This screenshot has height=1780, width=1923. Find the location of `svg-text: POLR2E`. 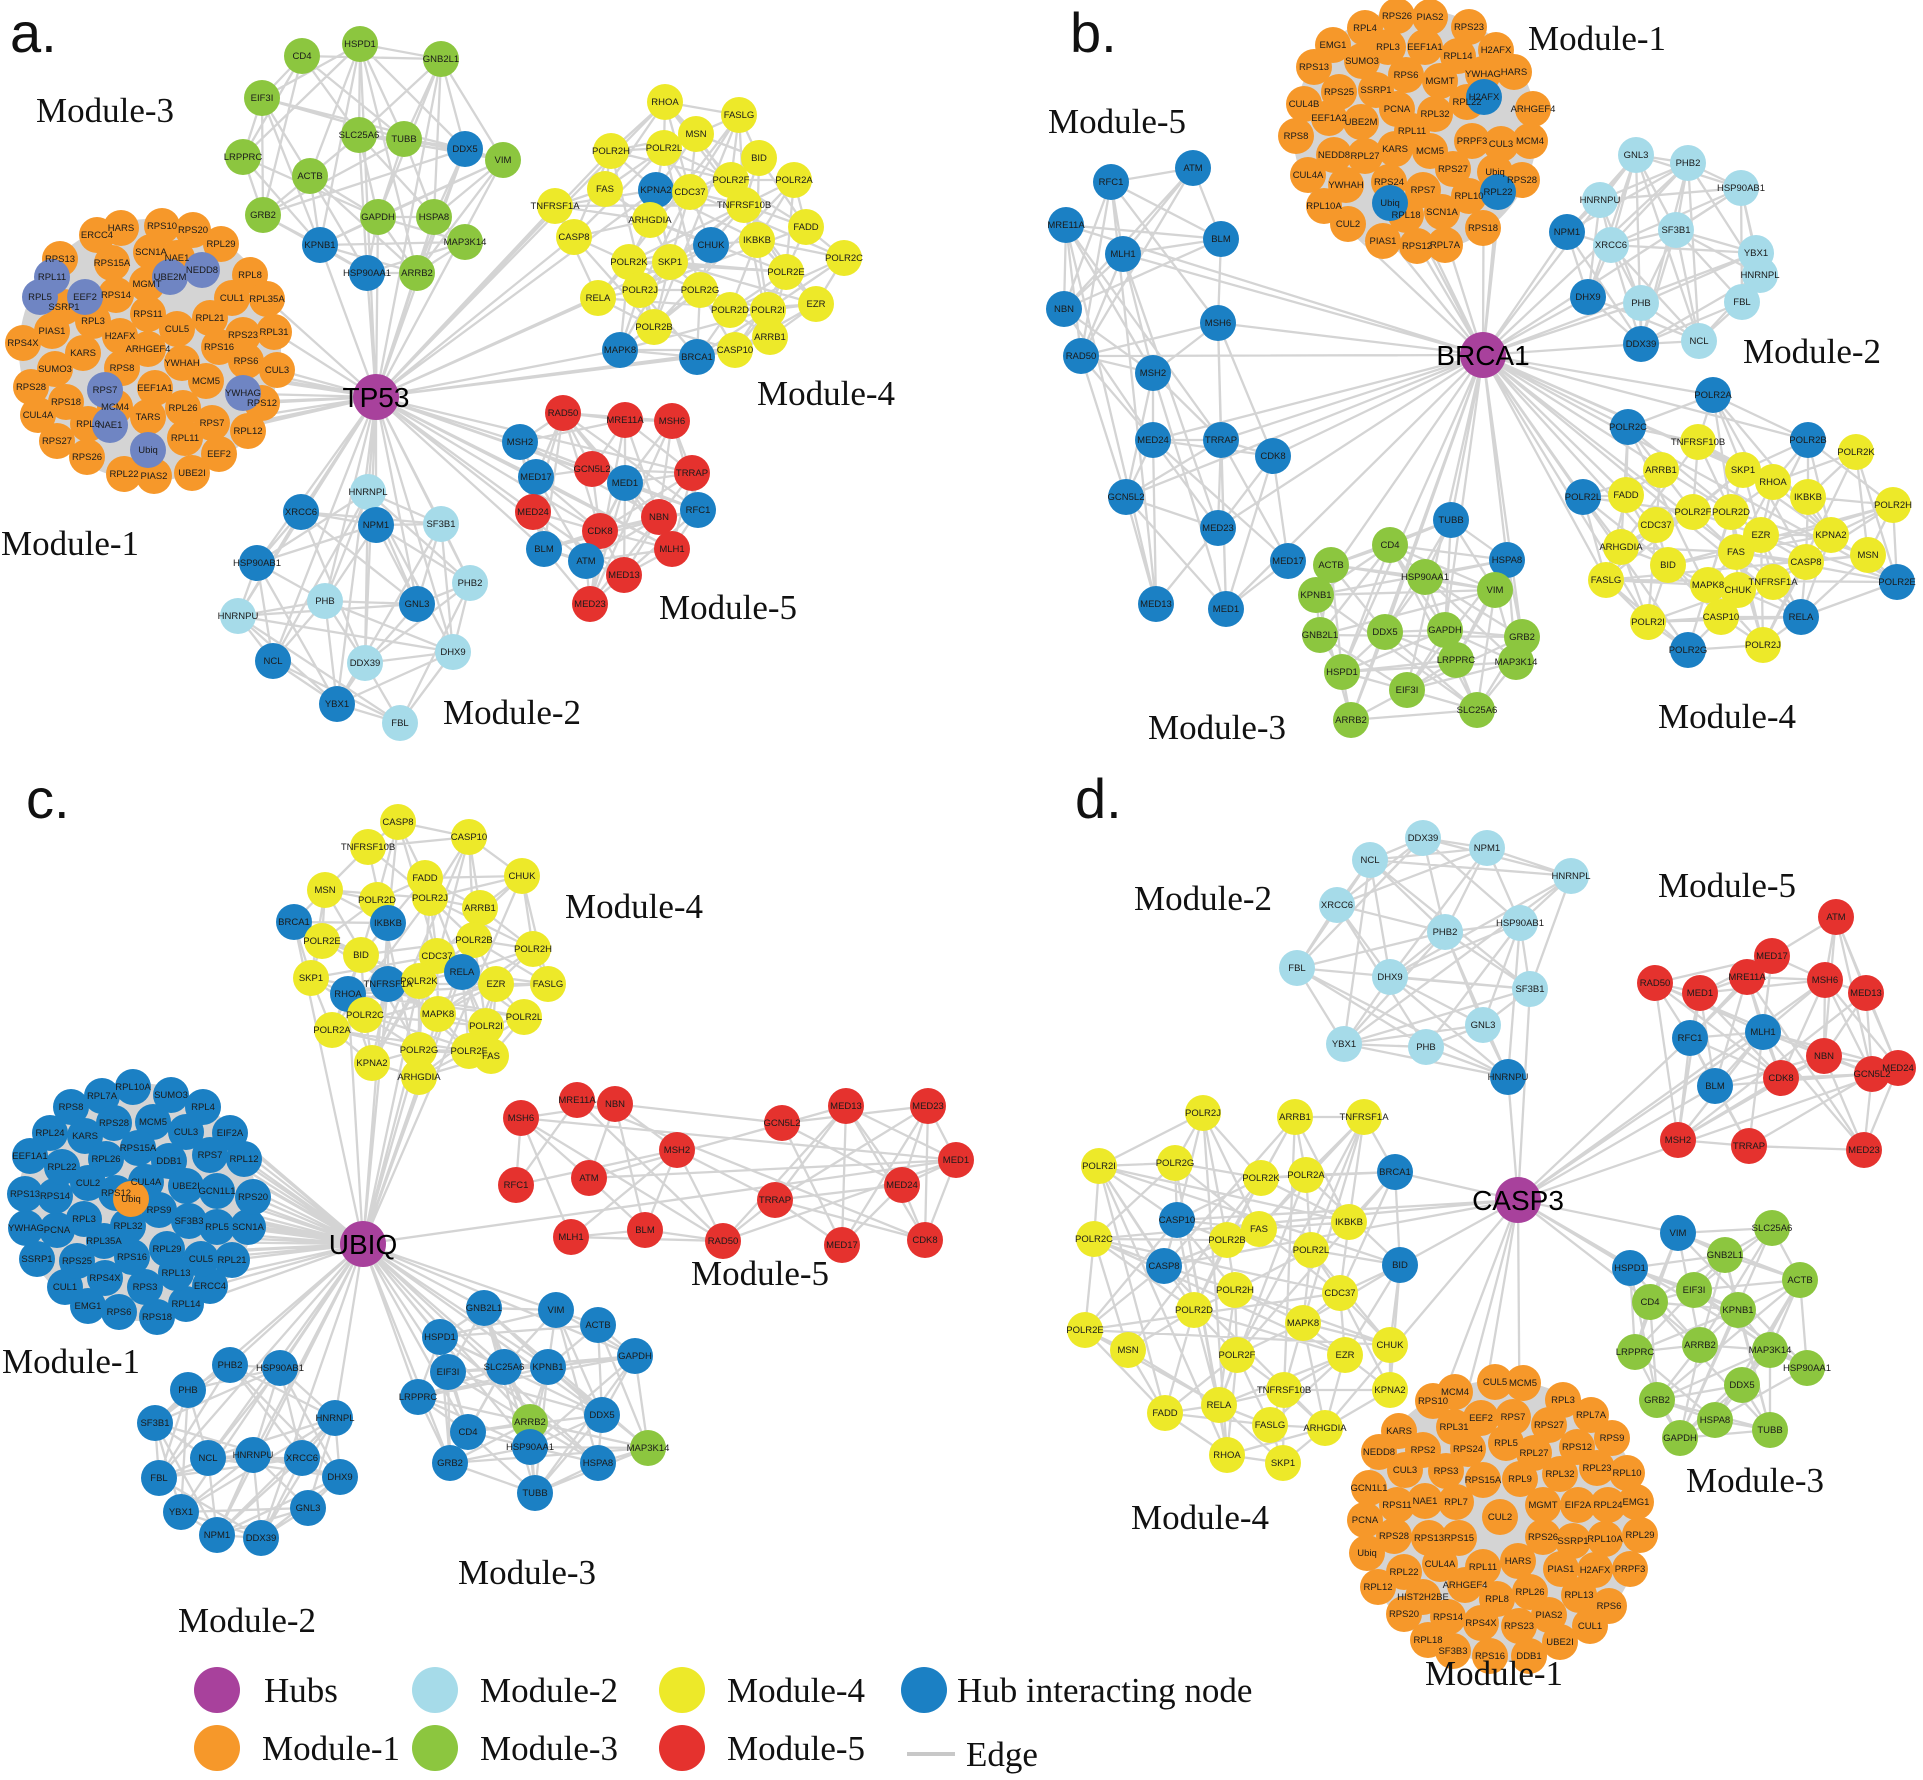

svg-text: POLR2E is located at coordinates (322, 941).